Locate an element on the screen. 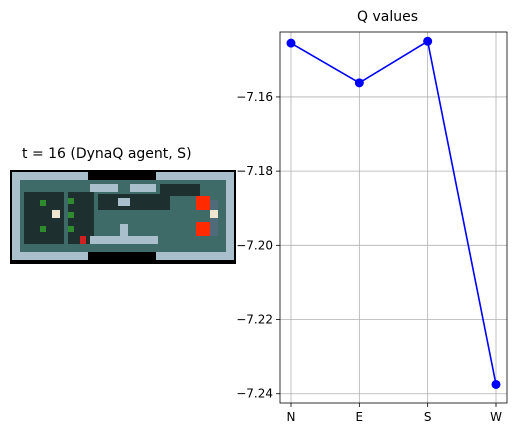 This screenshot has height=435, width=515. y-tick-label: −7.22 is located at coordinates (254, 320).